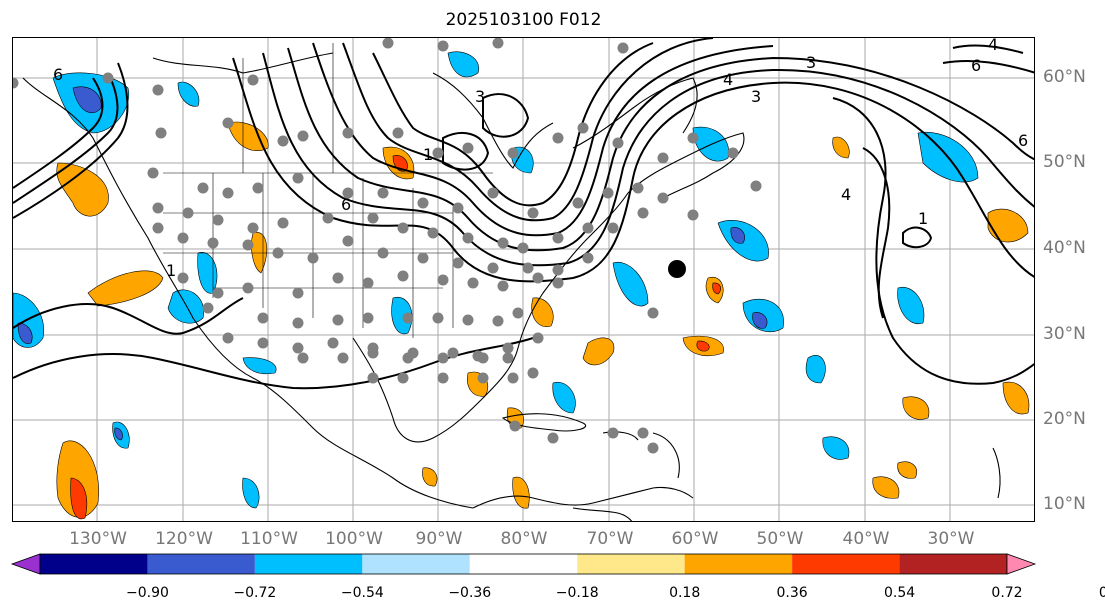  I want to click on colorbar-tick-label: 0.36, so click(792, 593).